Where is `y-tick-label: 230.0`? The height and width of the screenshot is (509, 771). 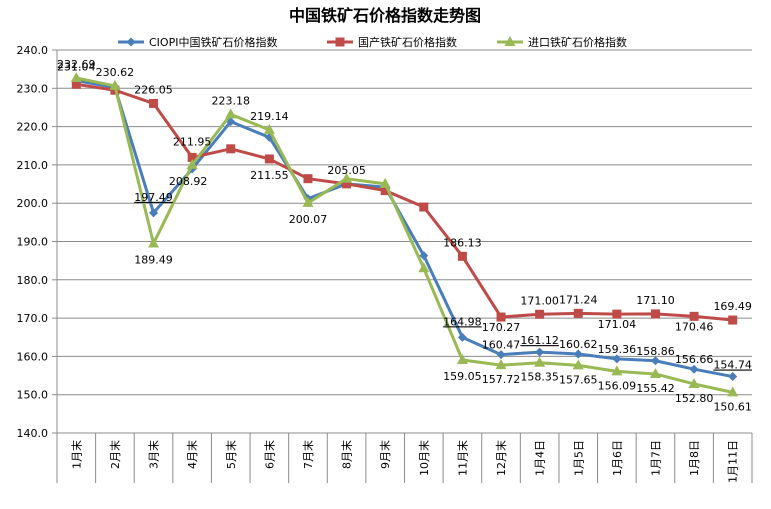 y-tick-label: 230.0 is located at coordinates (33, 88).